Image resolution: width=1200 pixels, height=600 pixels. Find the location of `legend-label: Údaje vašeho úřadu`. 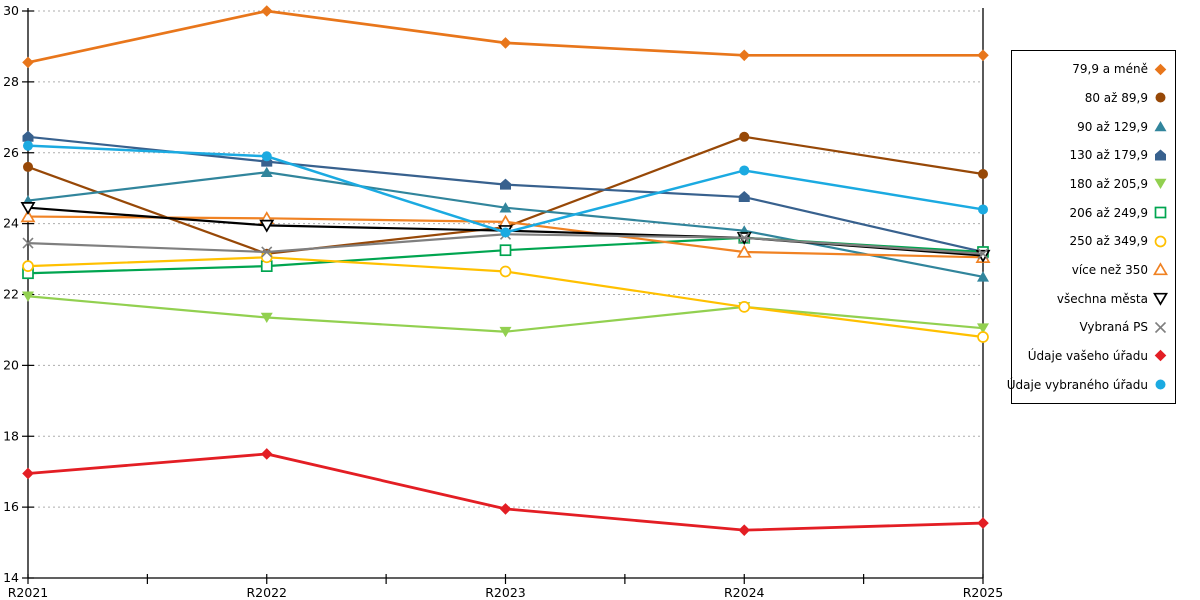

legend-label: Údaje vašeho úřadu is located at coordinates (1087, 355).